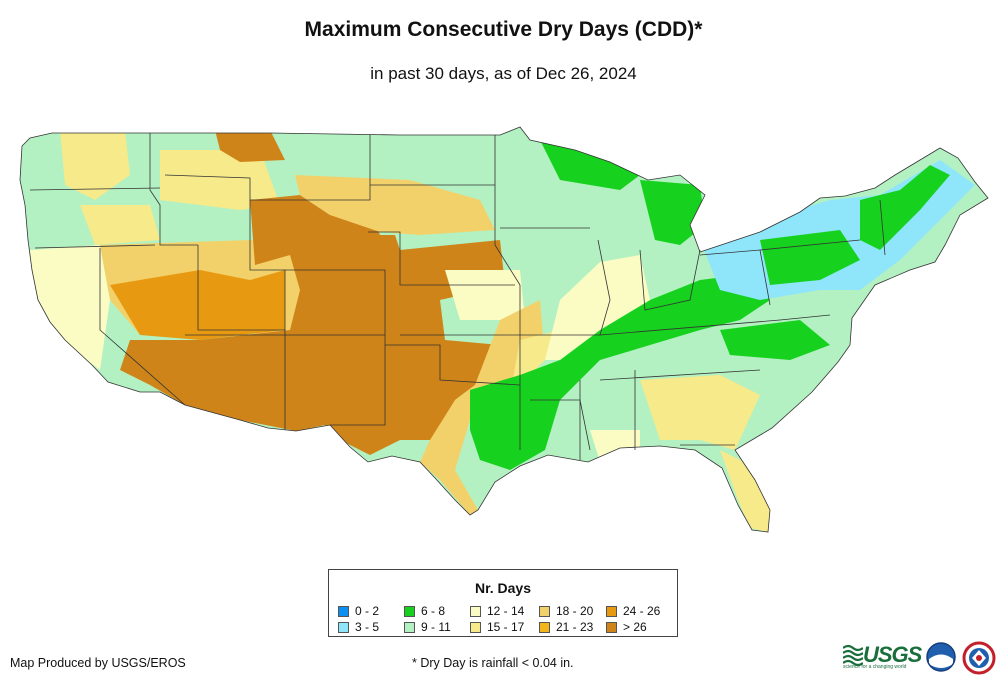 The width and height of the screenshot is (1007, 691). I want to click on border-id, so click(173, 189).